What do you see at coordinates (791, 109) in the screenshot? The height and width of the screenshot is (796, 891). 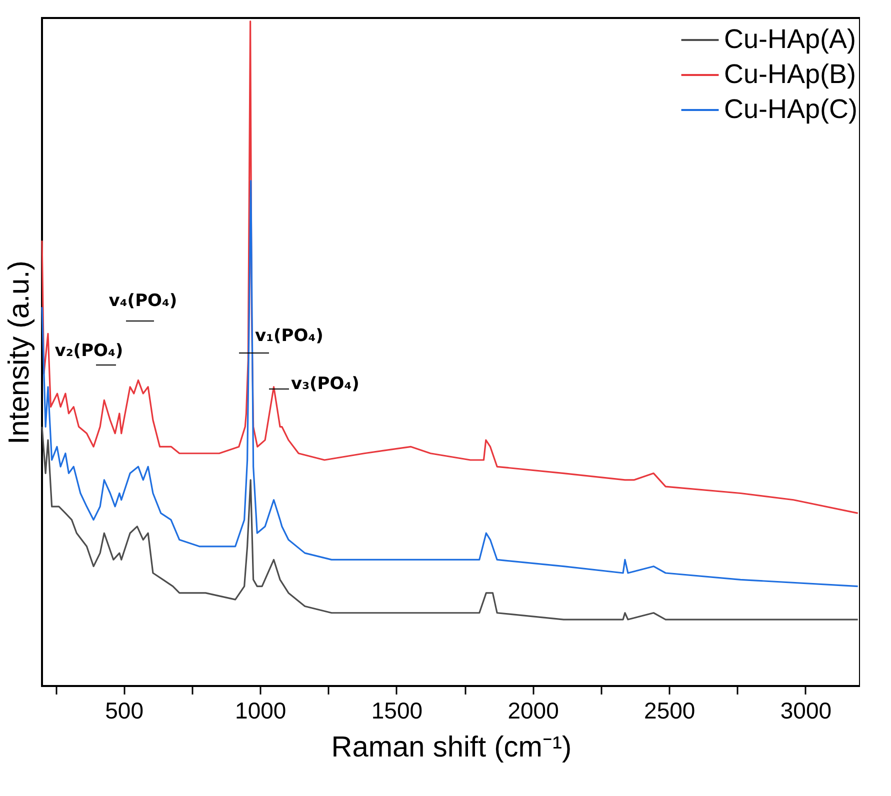 I see `legend-label: Cu-HAp(C)` at bounding box center [791, 109].